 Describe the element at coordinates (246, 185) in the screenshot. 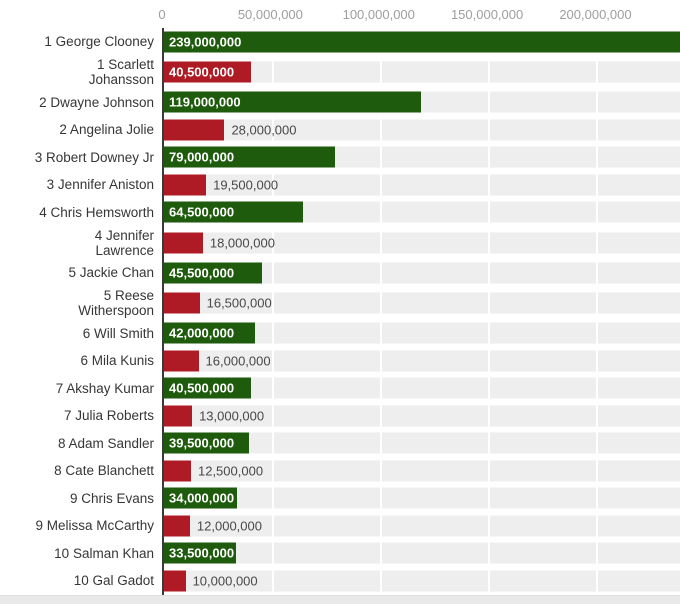

I see `bar-value-label: 19,500,000` at that location.